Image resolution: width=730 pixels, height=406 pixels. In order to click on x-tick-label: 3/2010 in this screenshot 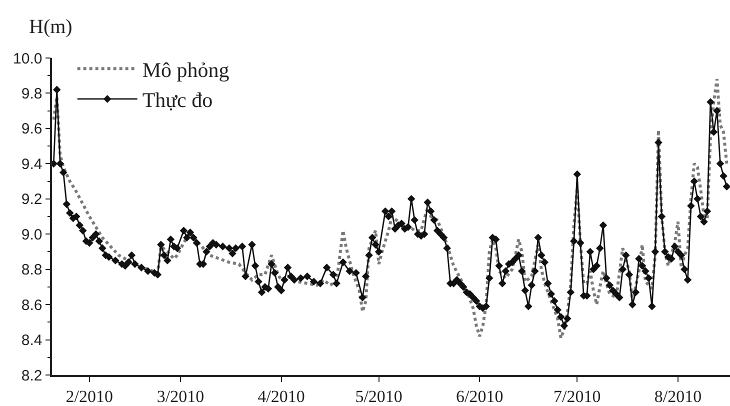, I will do `click(180, 396)`.